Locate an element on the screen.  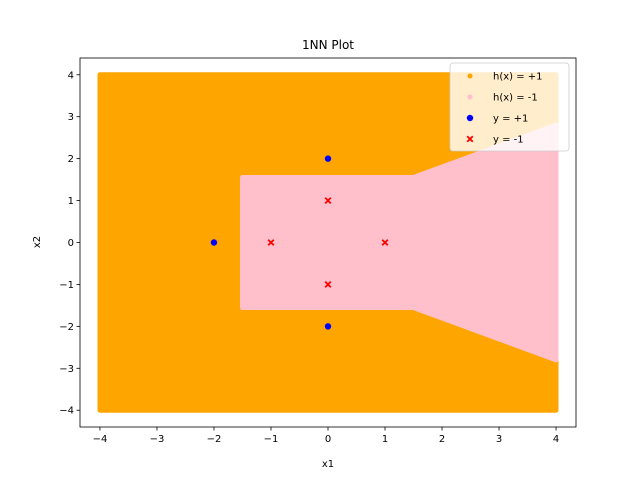
y-tick-label: 3 is located at coordinates (71, 117).